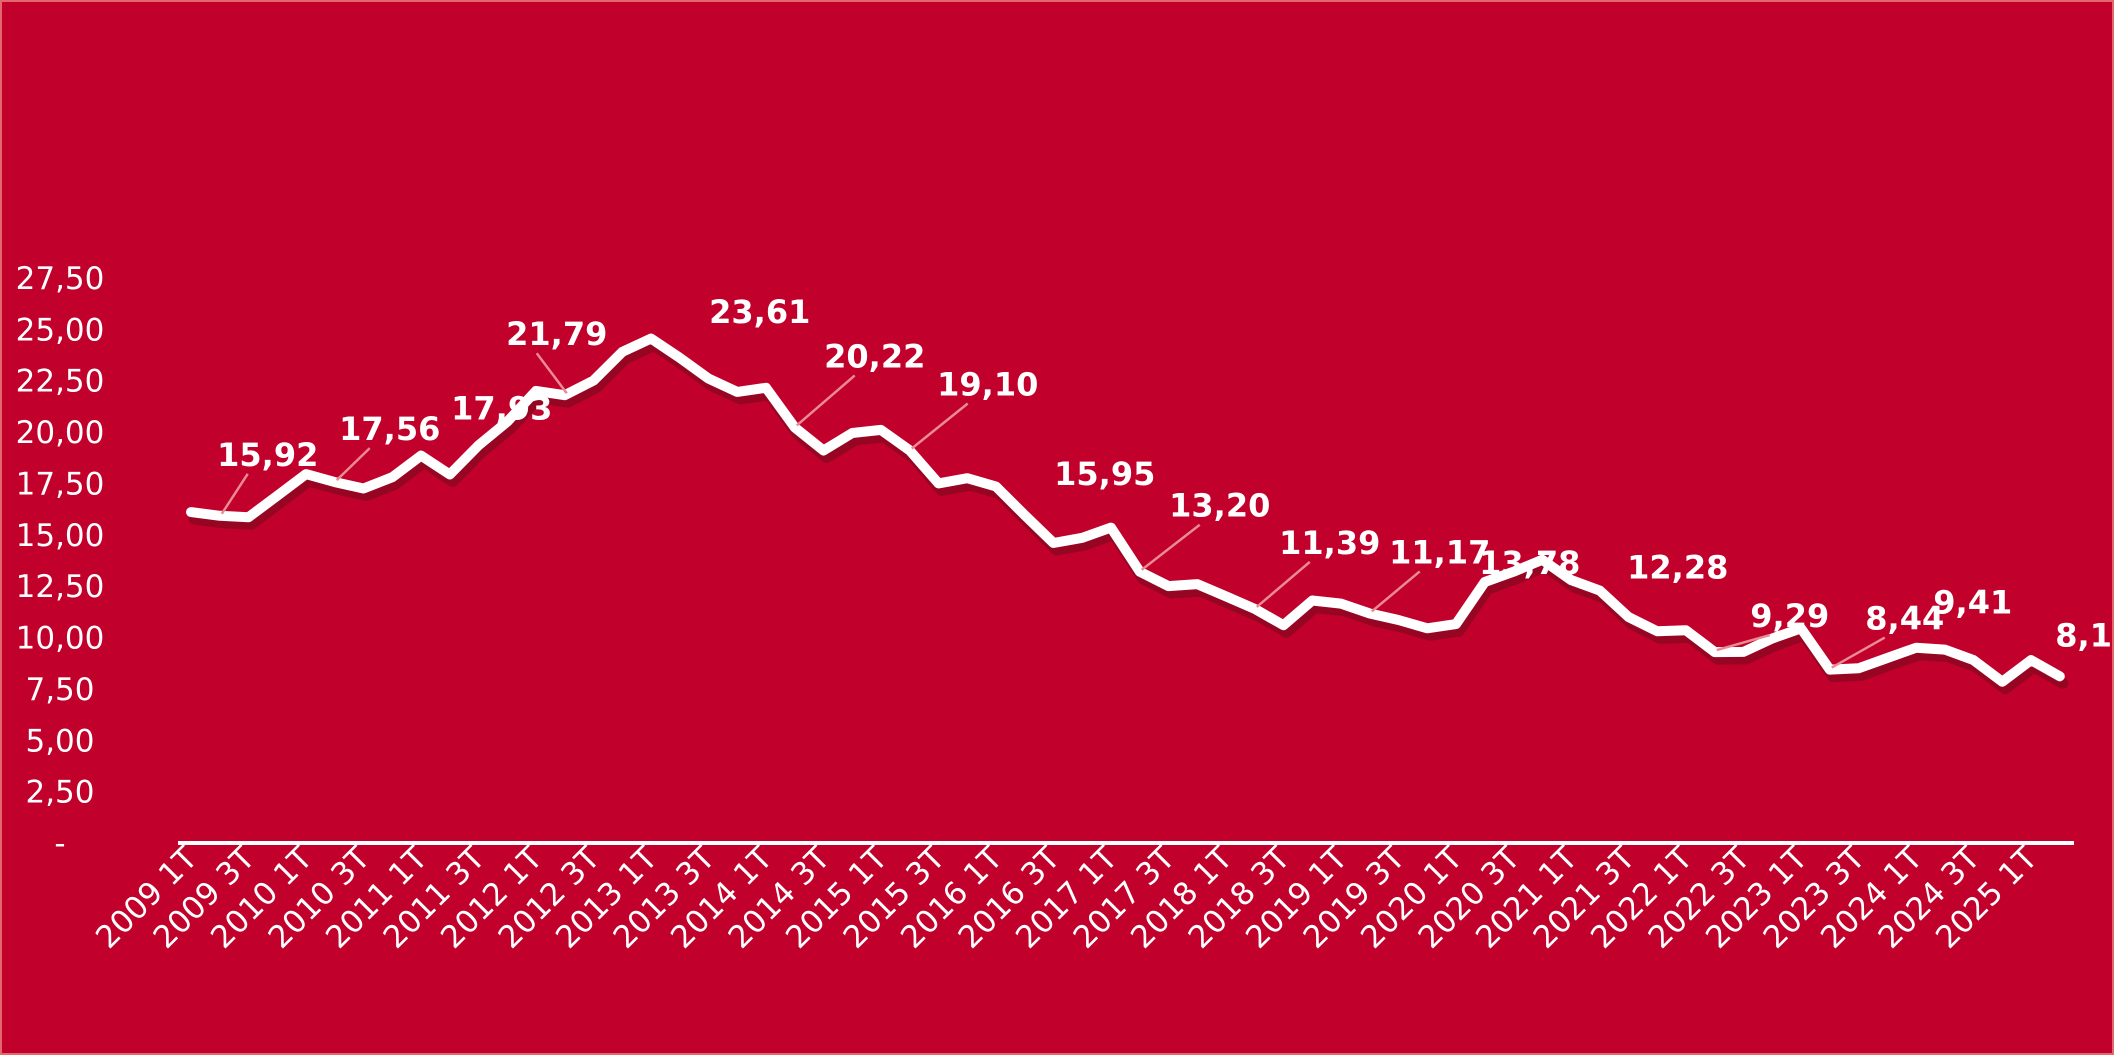  Describe the element at coordinates (2083, 635) in the screenshot. I see `data-label: 8,11` at that location.